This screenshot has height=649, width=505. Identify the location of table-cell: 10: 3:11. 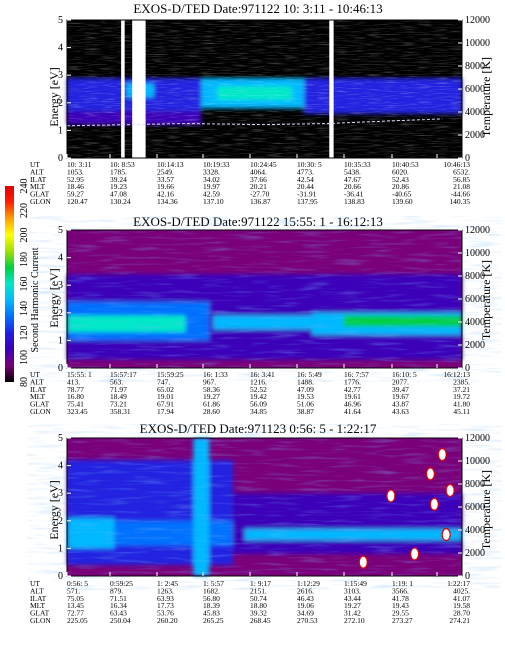
(79, 164).